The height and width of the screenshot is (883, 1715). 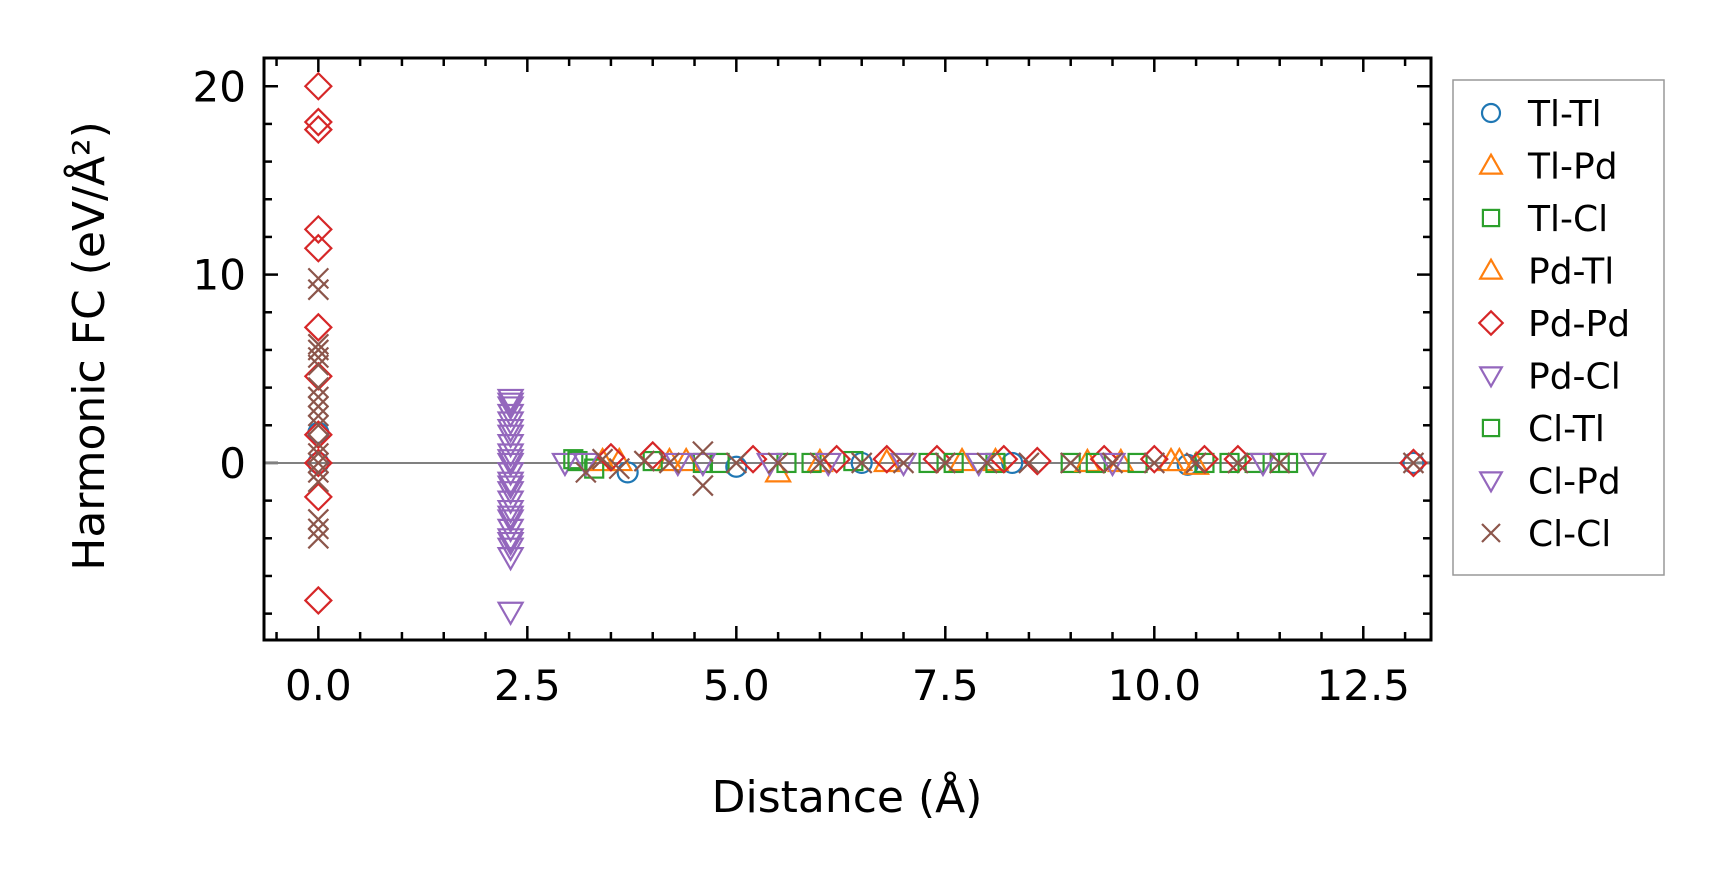 I want to click on legend-item: Tl-Cl, so click(x=1544, y=219).